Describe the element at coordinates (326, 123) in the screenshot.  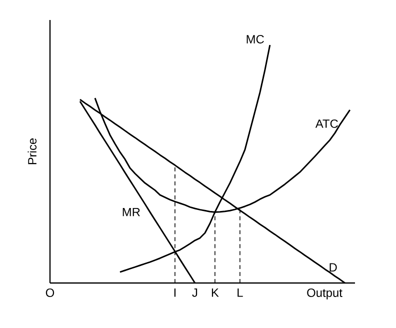
I see `series-label: ATC` at that location.